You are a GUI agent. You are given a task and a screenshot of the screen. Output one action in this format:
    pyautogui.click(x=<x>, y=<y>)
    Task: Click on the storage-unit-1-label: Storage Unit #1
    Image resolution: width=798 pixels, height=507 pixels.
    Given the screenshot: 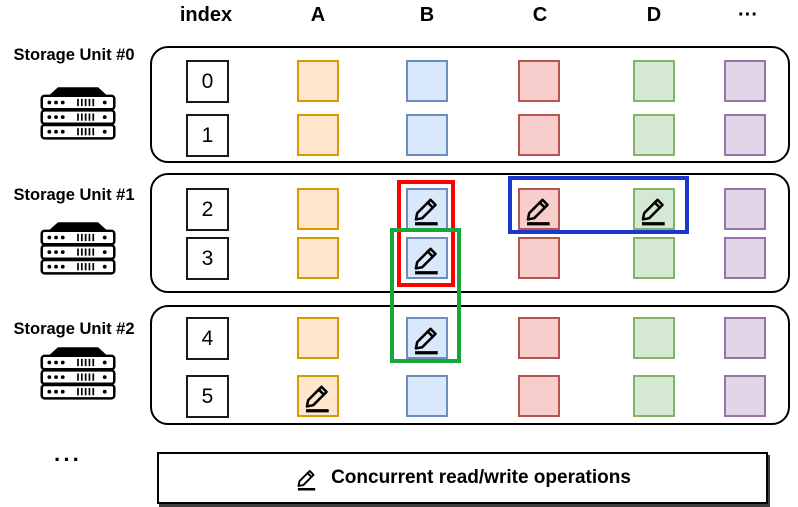 What is the action you would take?
    pyautogui.click(x=74, y=195)
    